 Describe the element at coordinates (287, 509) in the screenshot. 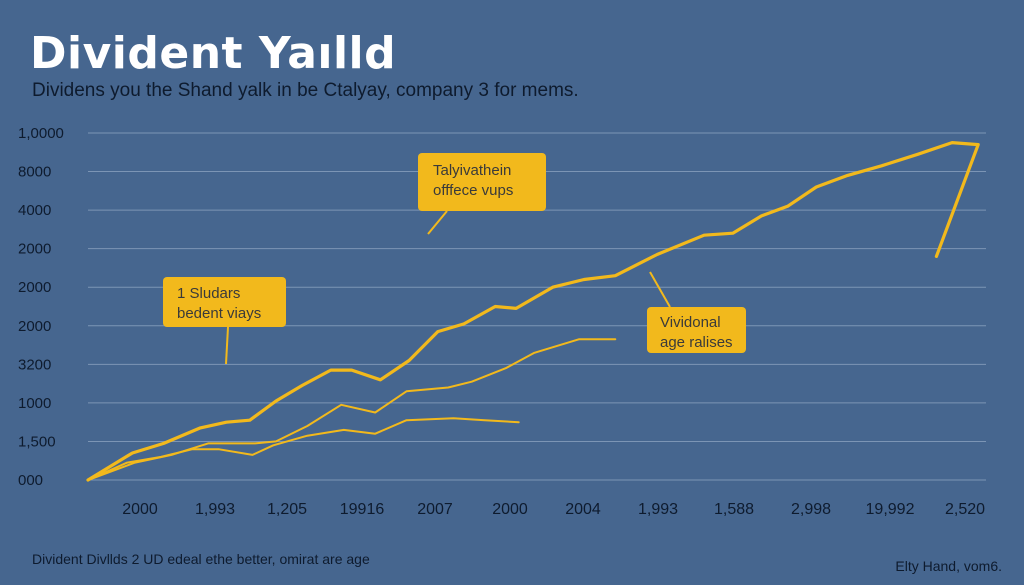

I see `x-tick-label: 1,205` at that location.